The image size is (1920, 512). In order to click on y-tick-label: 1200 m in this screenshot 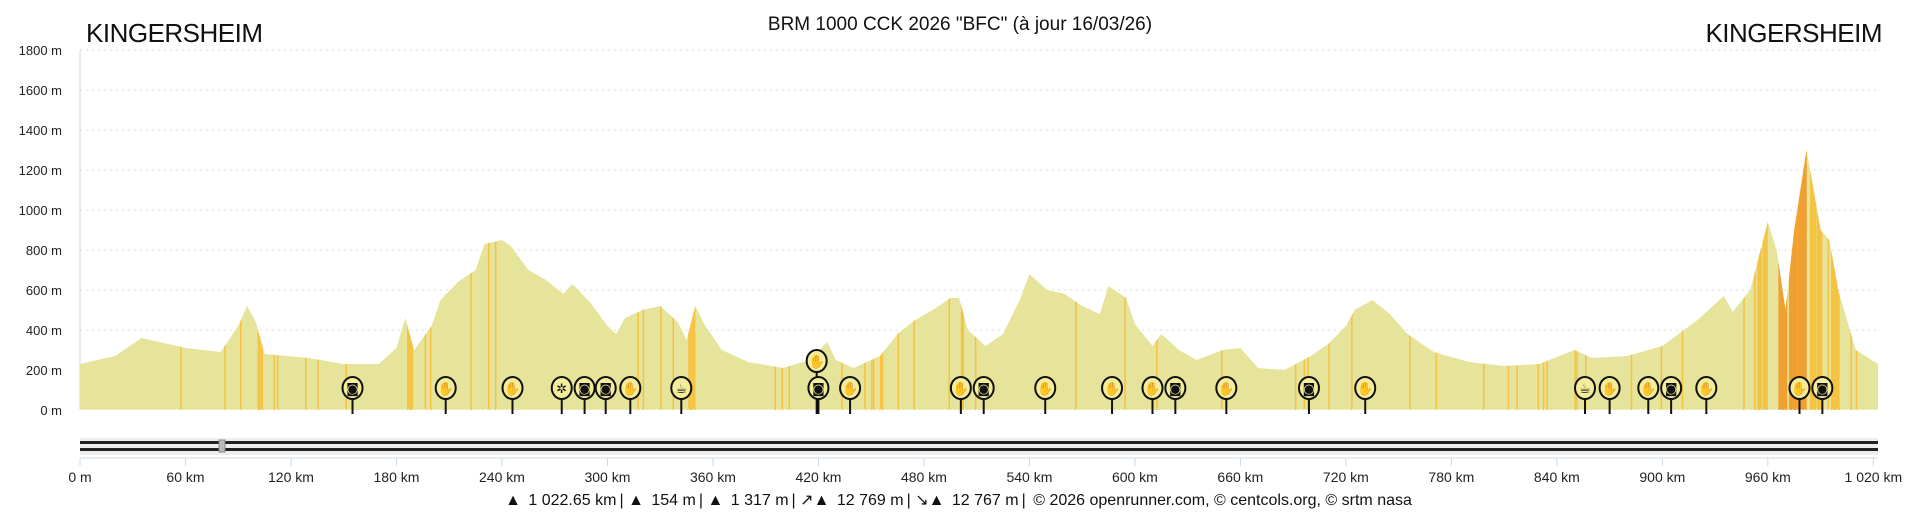, I will do `click(40, 170)`.